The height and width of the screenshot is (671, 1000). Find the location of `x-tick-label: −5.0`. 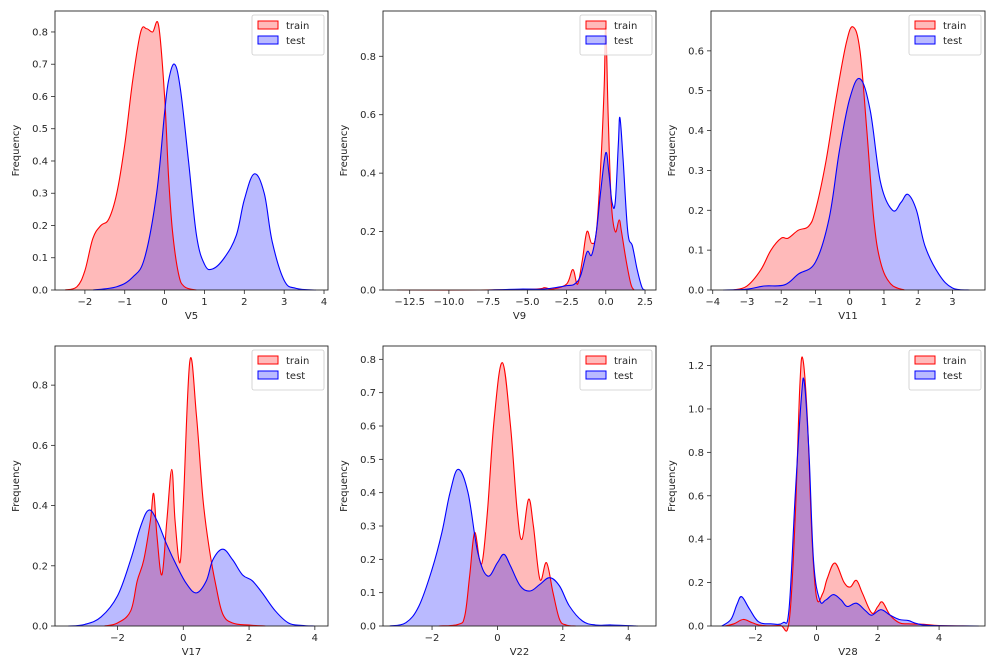

x-tick-label: −5.0 is located at coordinates (527, 302).